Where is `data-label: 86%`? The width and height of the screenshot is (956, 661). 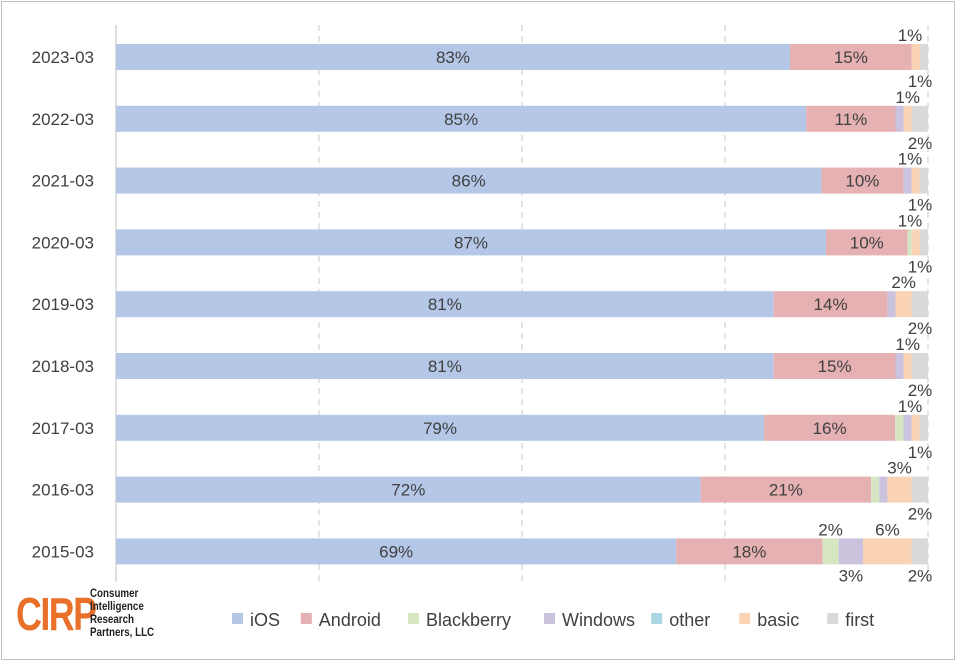 data-label: 86% is located at coordinates (469, 181).